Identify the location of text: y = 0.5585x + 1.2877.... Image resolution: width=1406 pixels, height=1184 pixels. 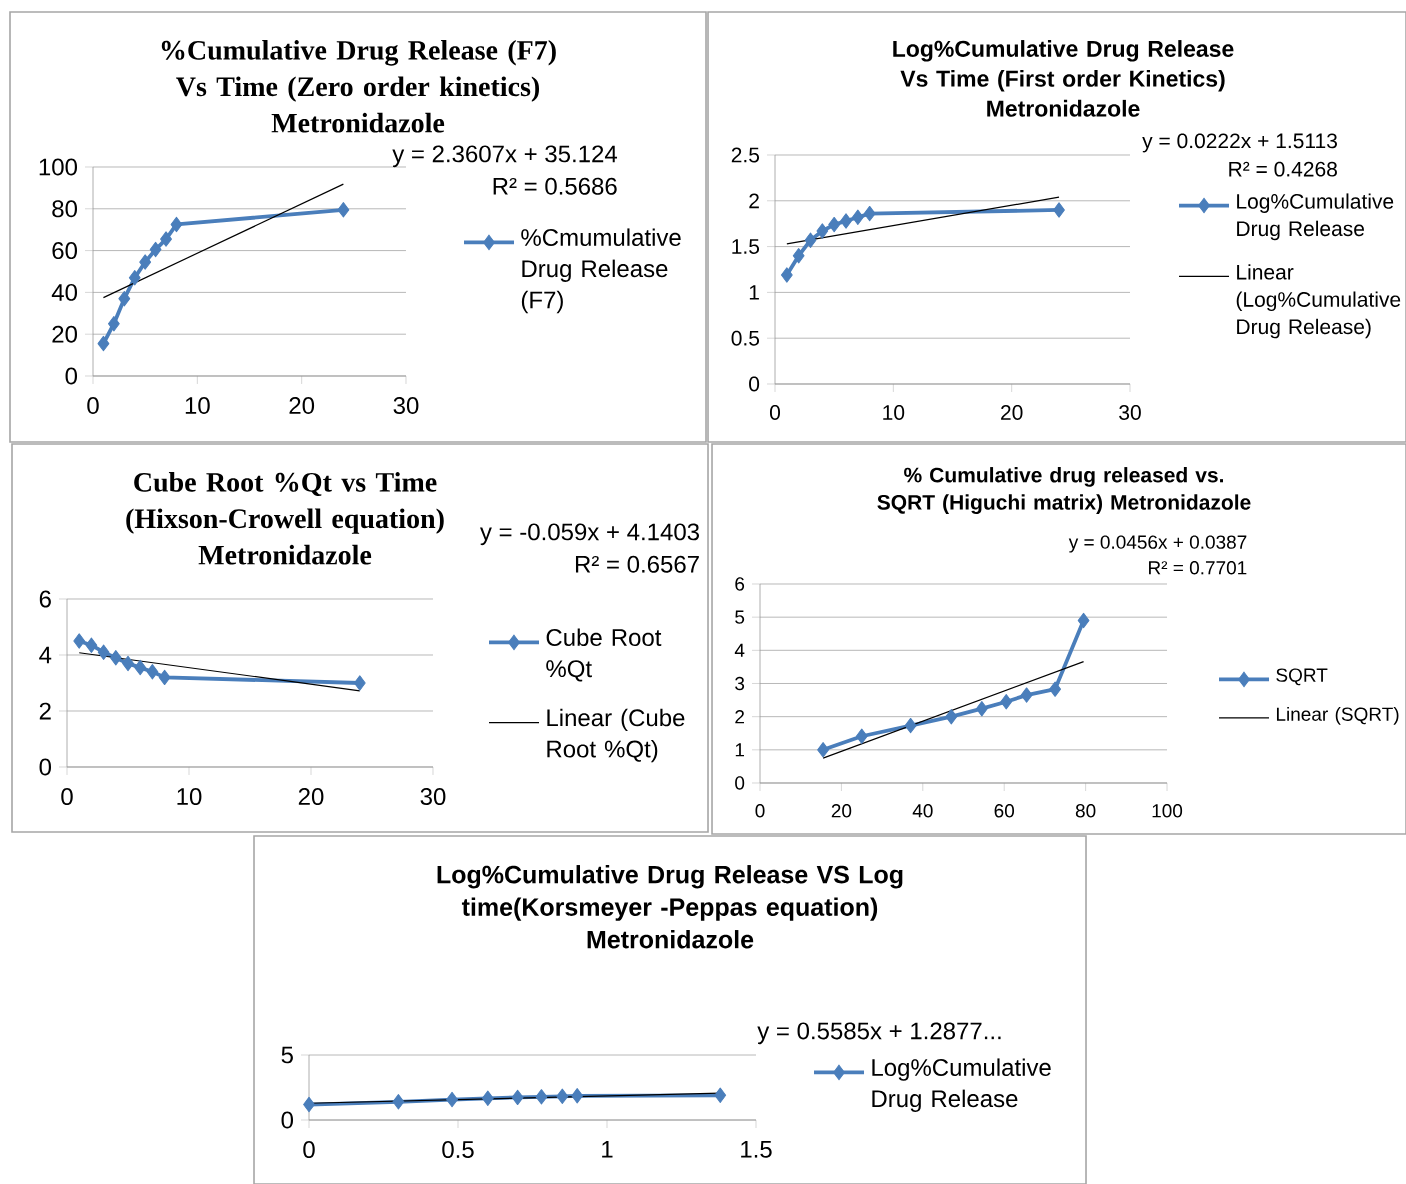
(879, 1033).